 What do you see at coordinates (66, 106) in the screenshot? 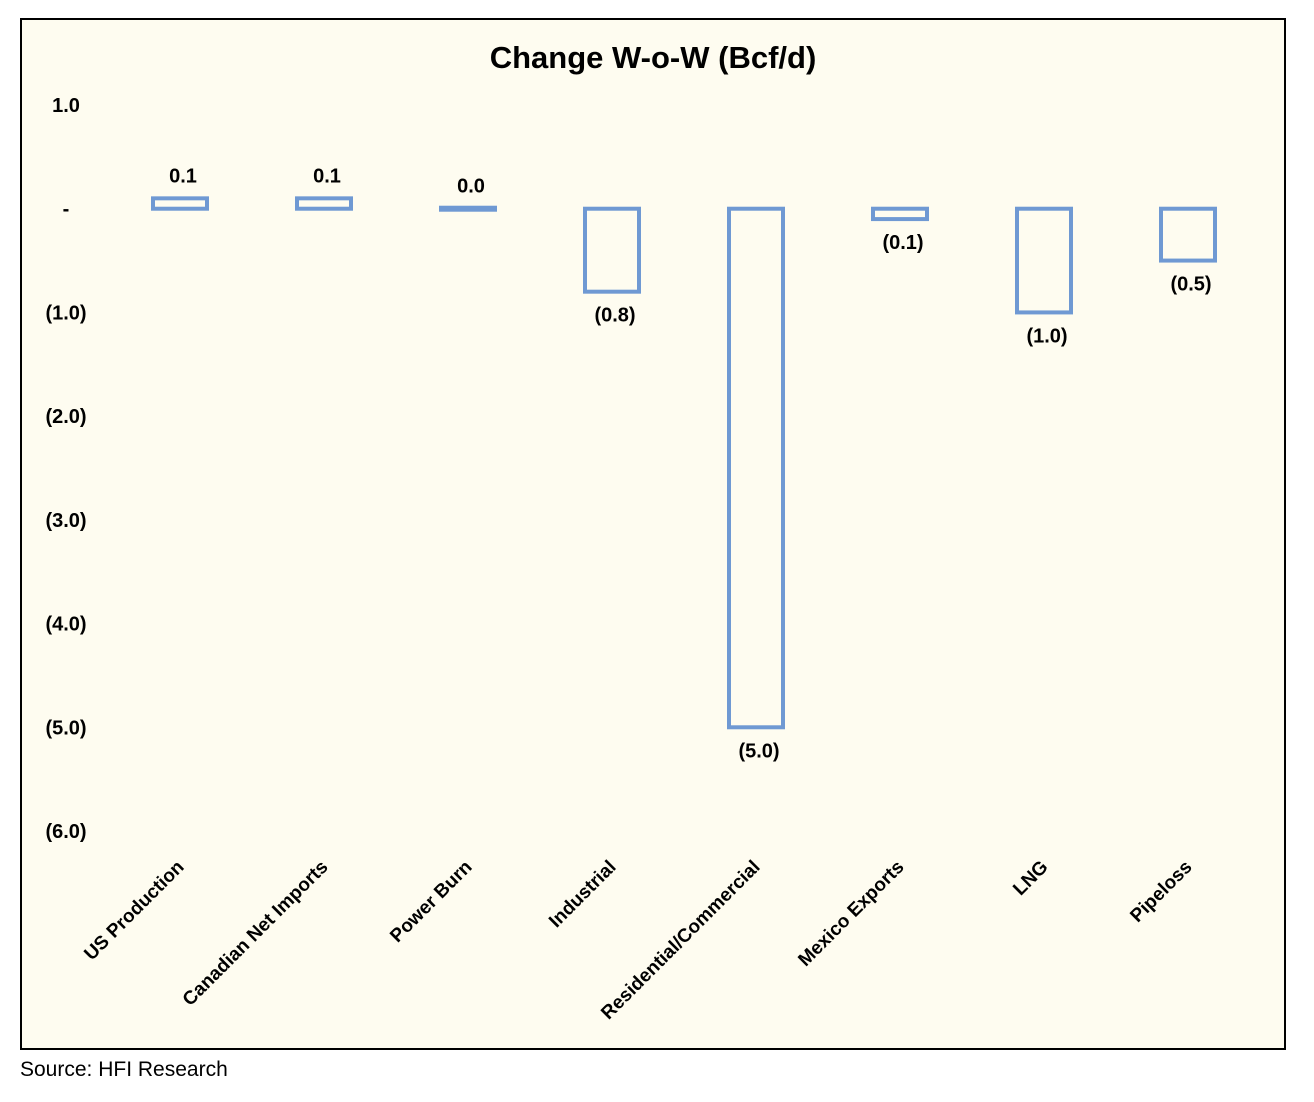
I see `y-tick-label: 1.0` at bounding box center [66, 106].